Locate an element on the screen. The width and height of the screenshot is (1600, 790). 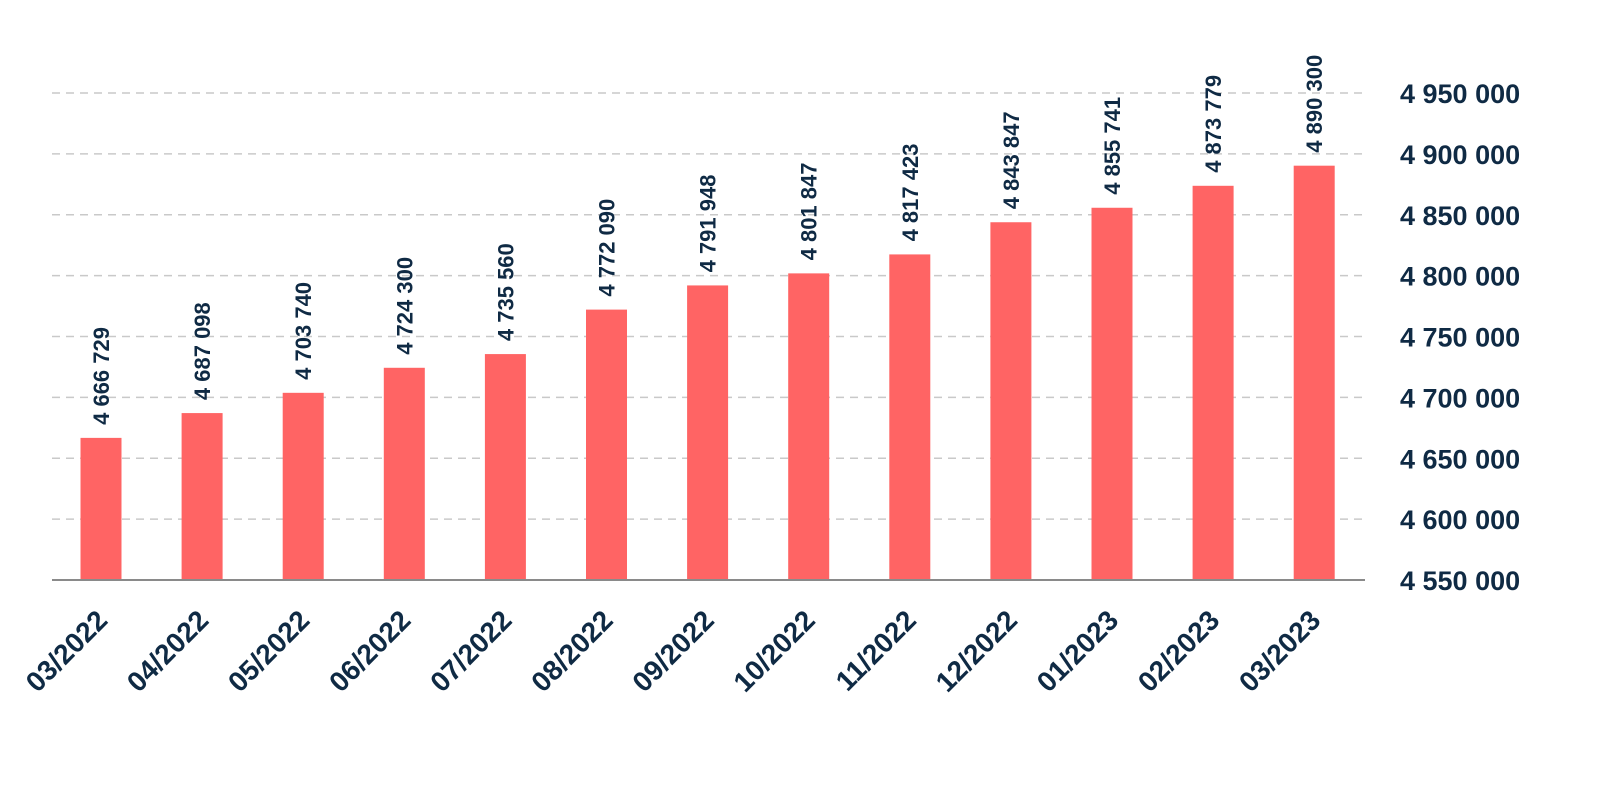
y-tick-label: 4 550 000 is located at coordinates (1460, 581).